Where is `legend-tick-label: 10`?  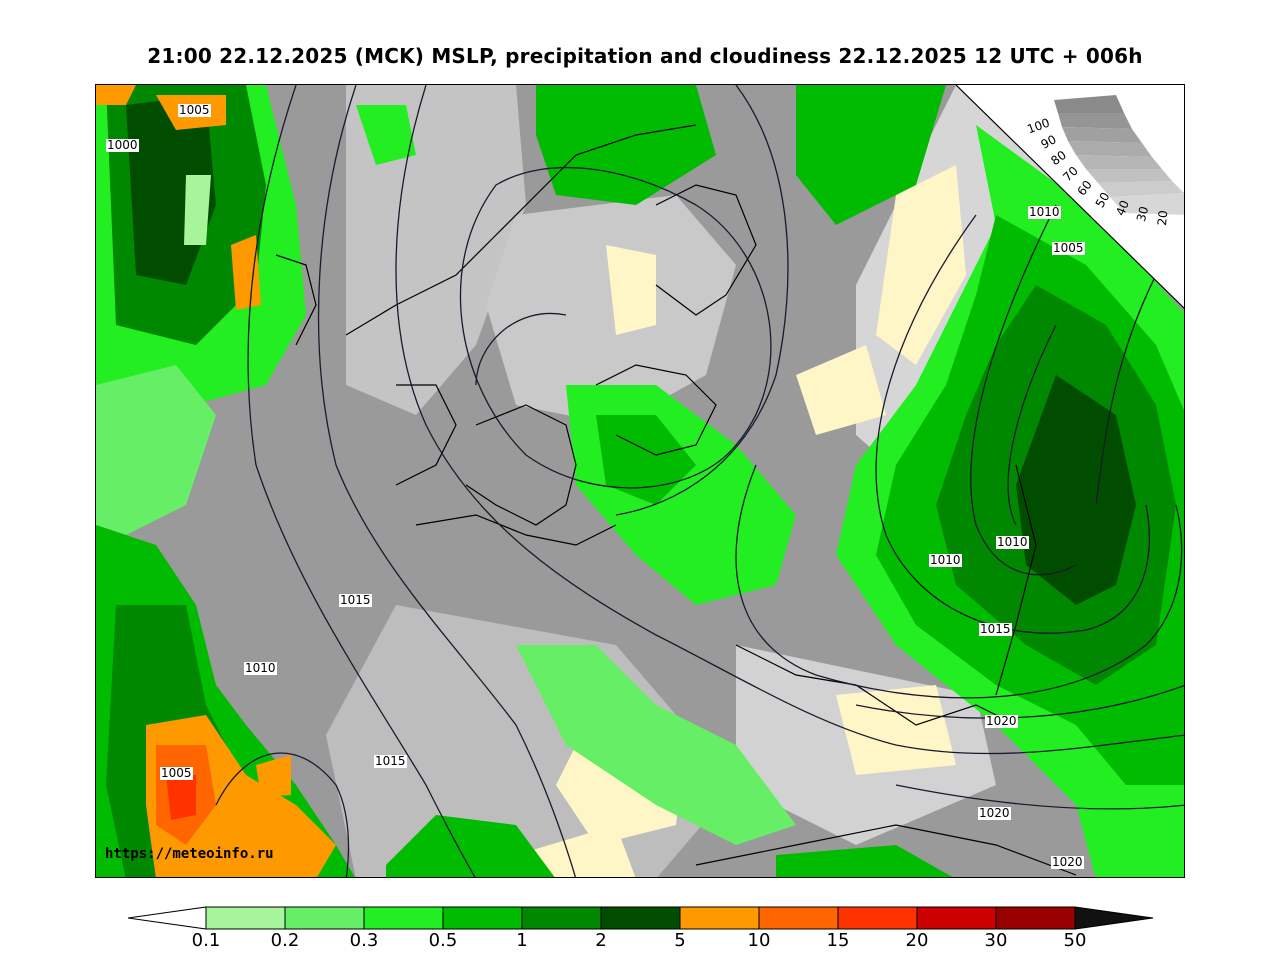
legend-tick-label: 10 is located at coordinates (759, 940).